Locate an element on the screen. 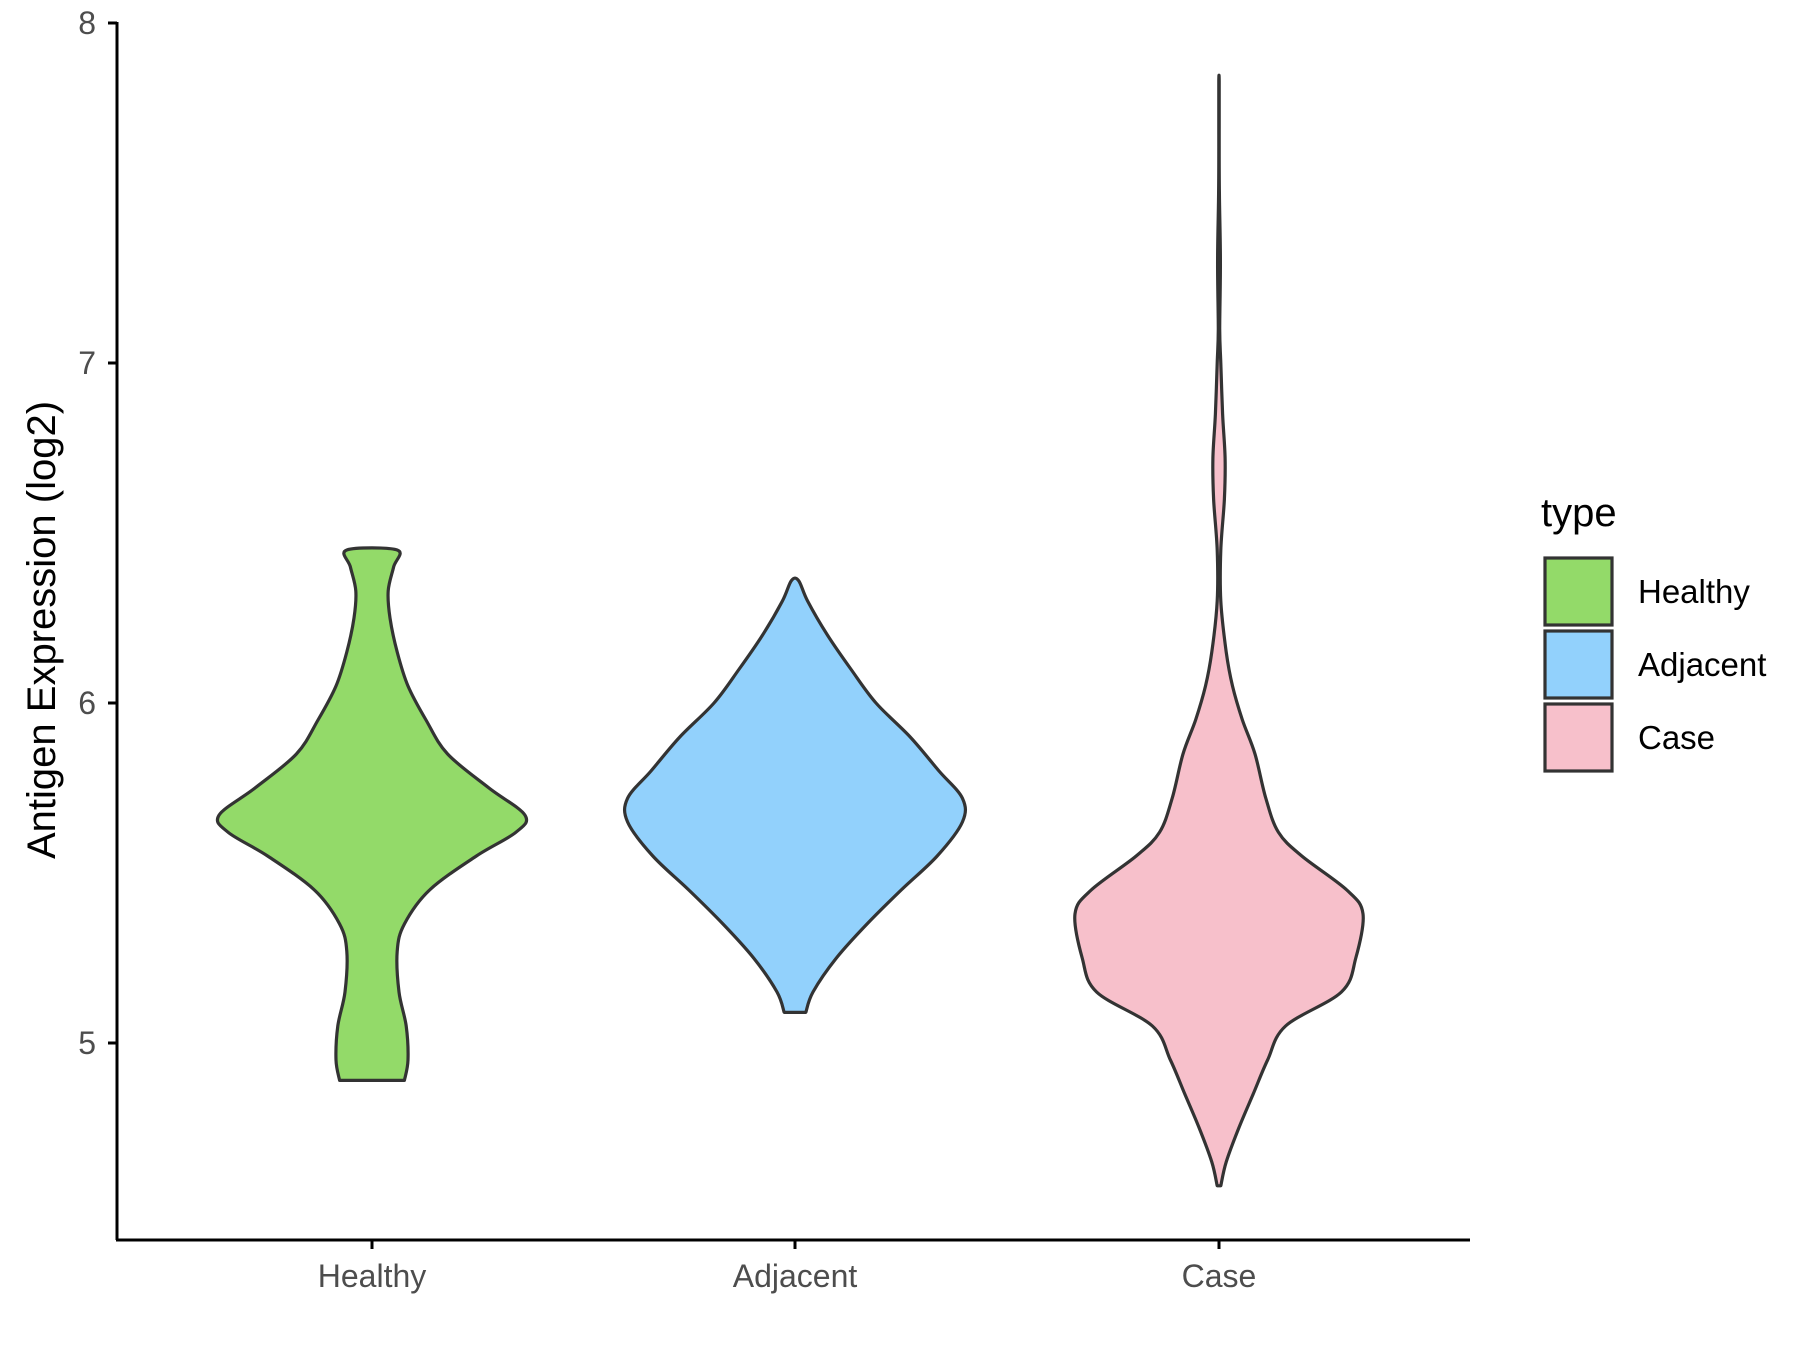  violin-adjacent is located at coordinates (795, 795).